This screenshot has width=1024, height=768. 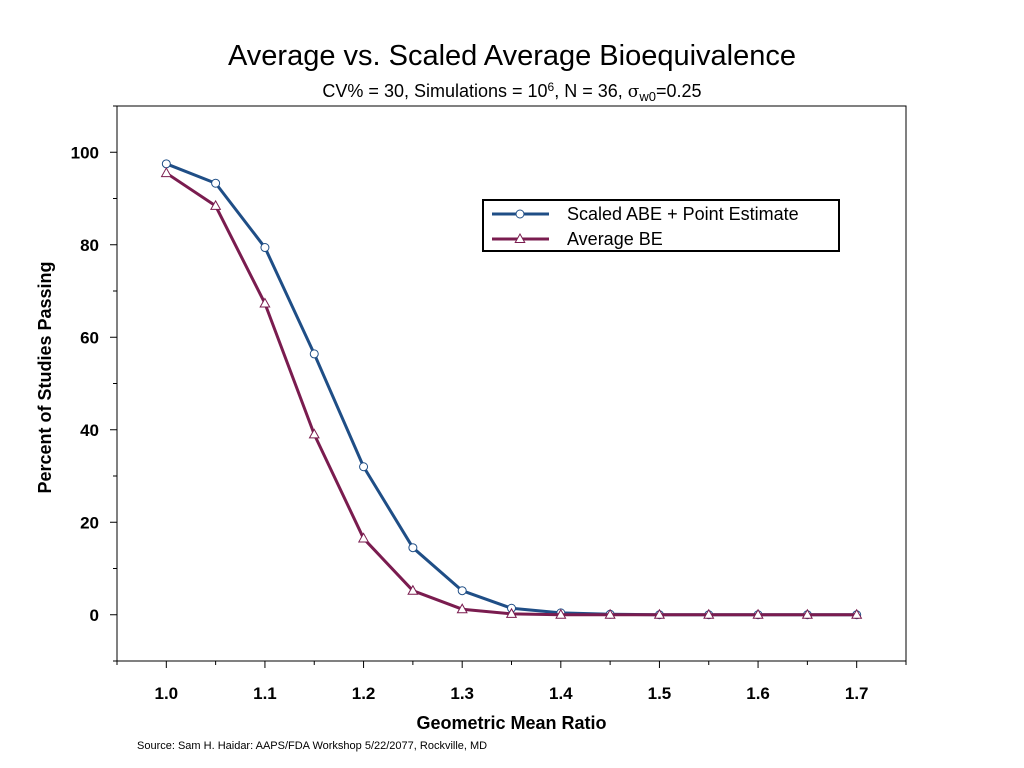 What do you see at coordinates (591, 91) in the screenshot?
I see `subtitle-n: , N = 36,` at bounding box center [591, 91].